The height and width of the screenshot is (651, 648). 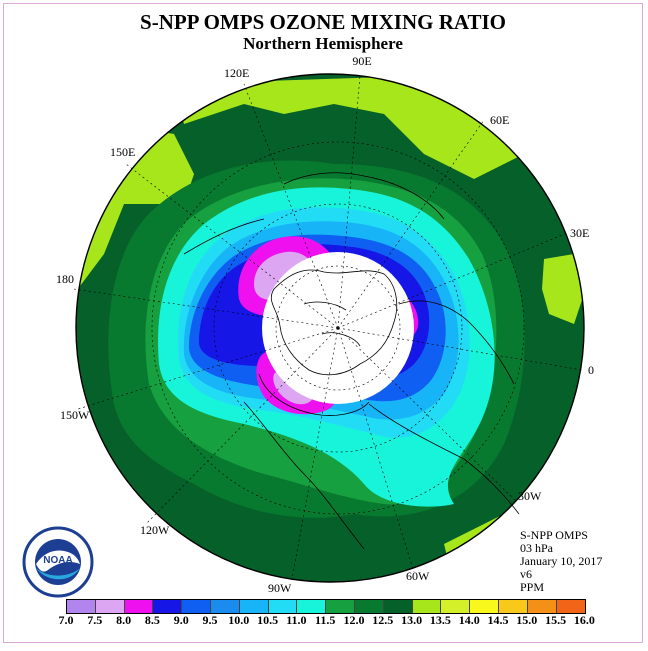 What do you see at coordinates (361, 61) in the screenshot?
I see `lon-label-90e: 90E` at bounding box center [361, 61].